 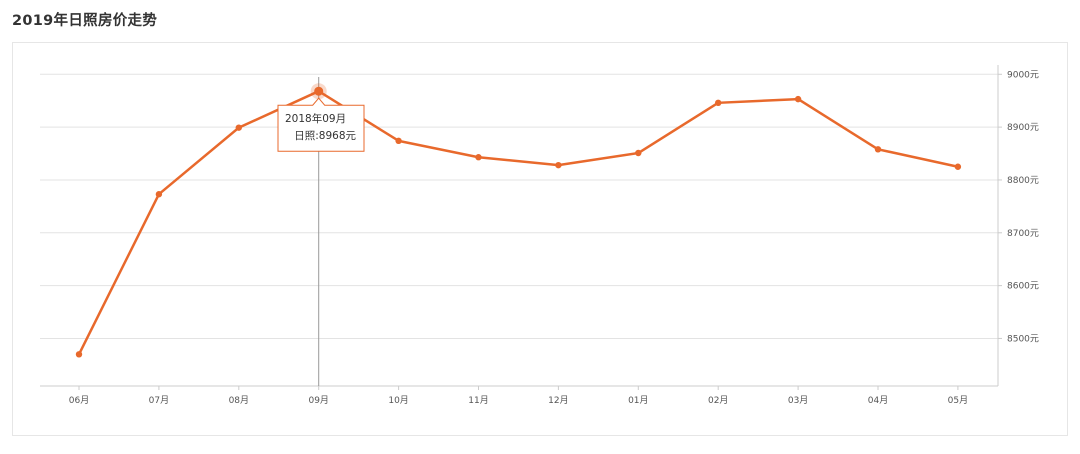 I want to click on chart-title: 2019年日照房价走势, so click(x=85, y=21).